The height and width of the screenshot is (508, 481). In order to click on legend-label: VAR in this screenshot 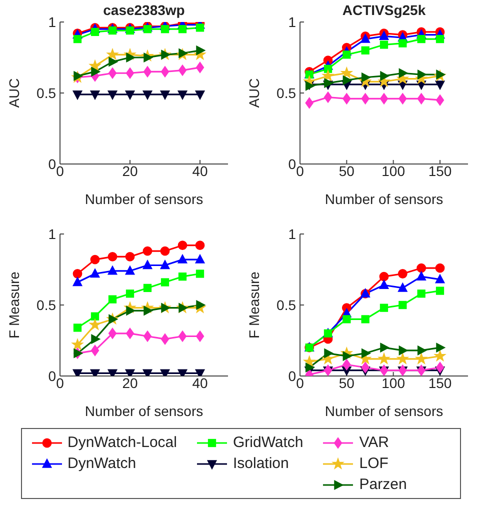, I will do `click(374, 442)`.